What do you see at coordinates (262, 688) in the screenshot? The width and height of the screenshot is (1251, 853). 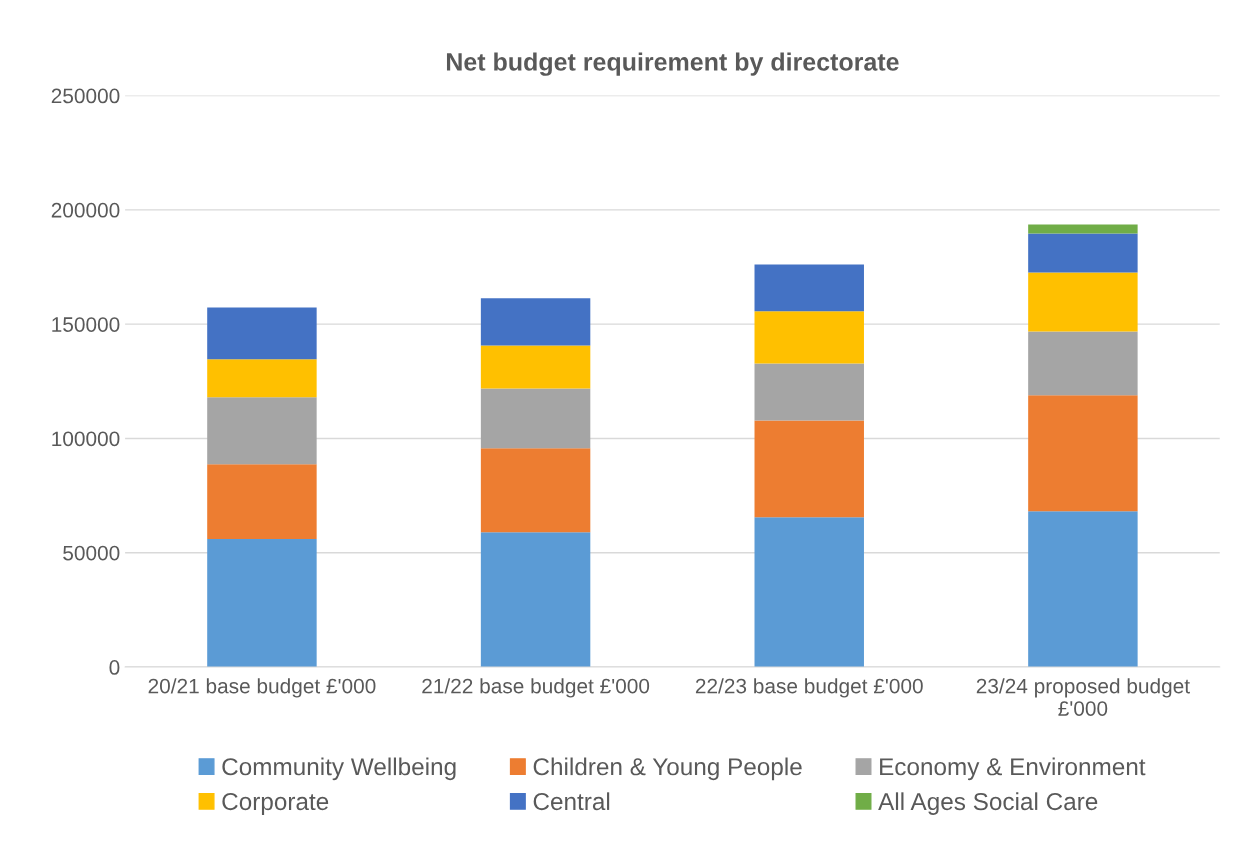 I see `x-tick-label: 20/21 base budget £'000` at bounding box center [262, 688].